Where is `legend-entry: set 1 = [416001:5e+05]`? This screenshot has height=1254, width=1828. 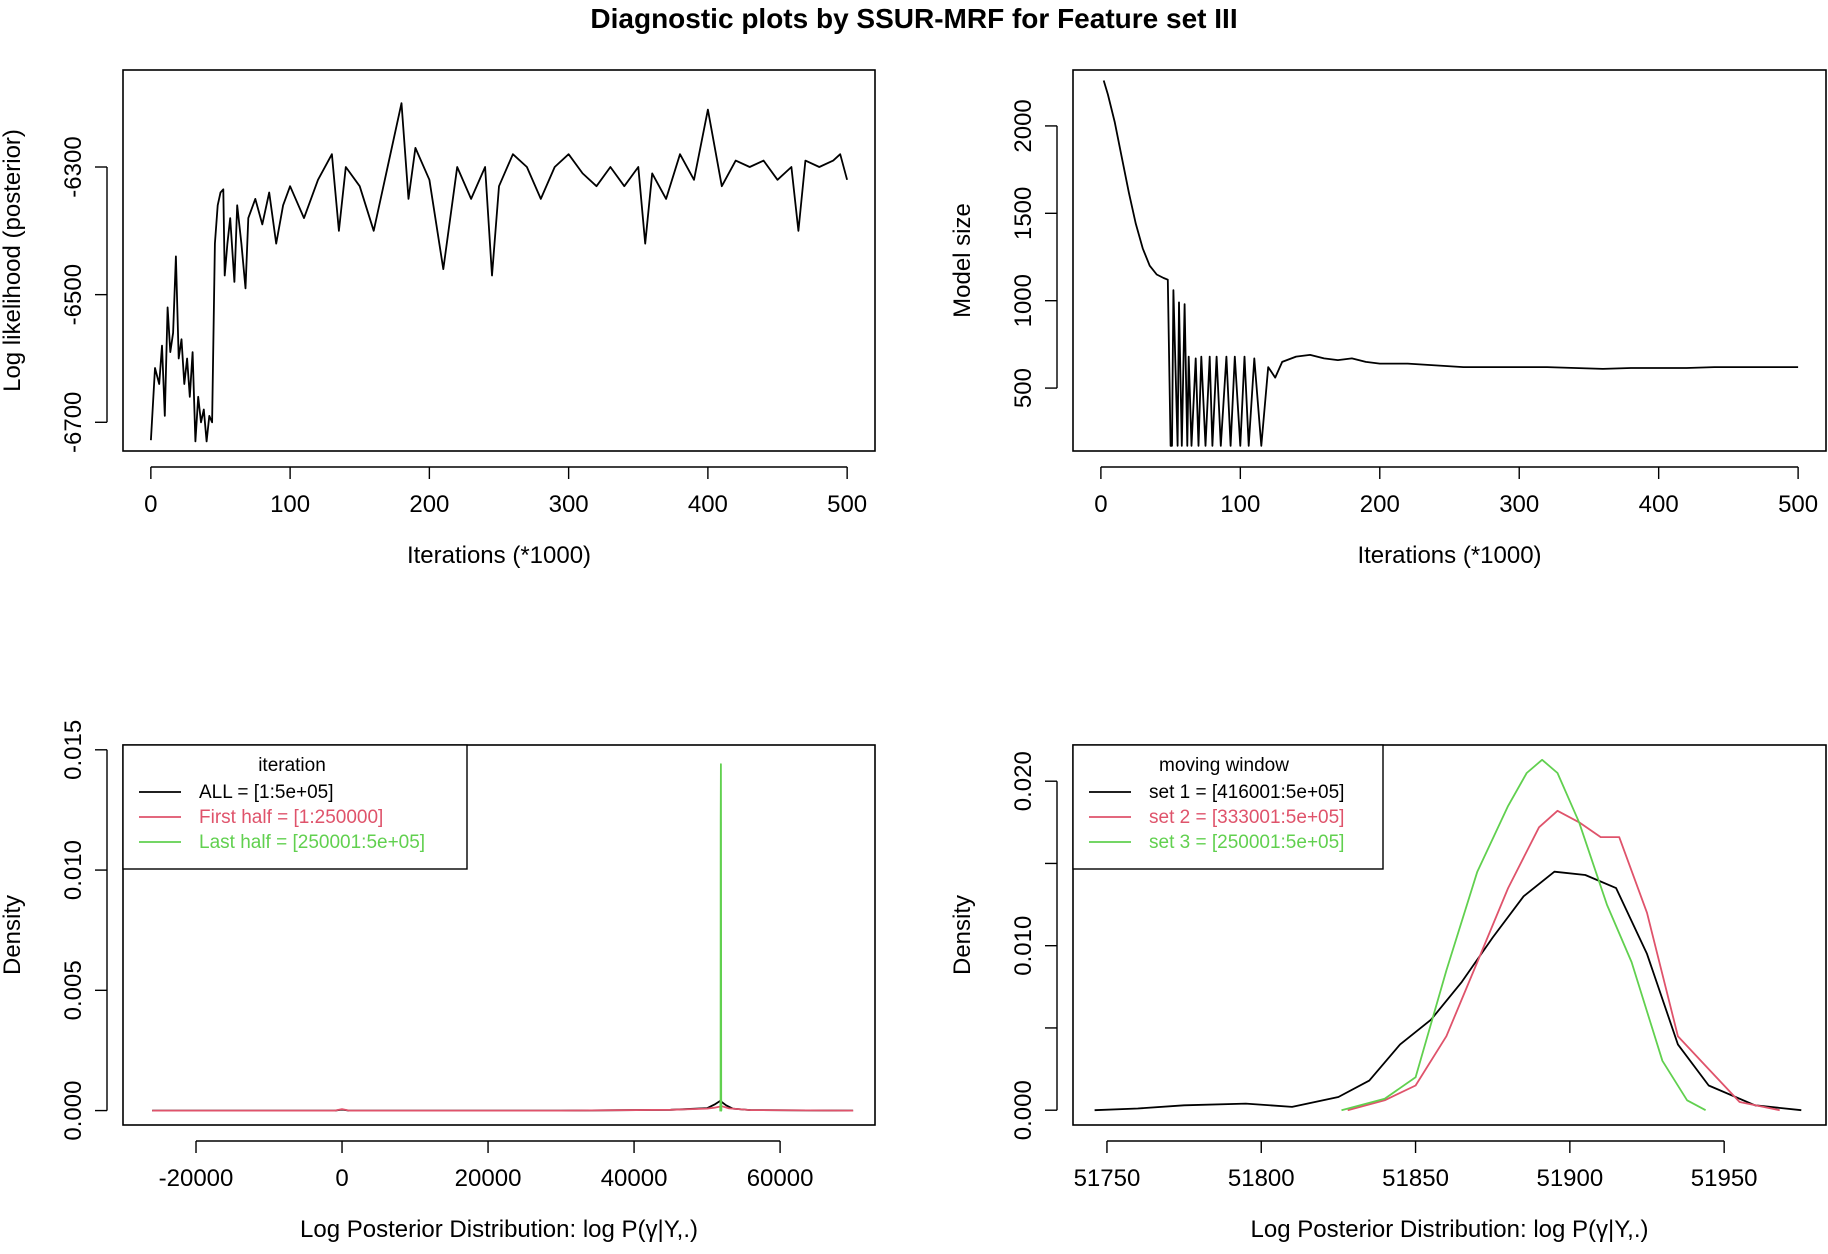 legend-entry: set 1 = [416001:5e+05] is located at coordinates (1246, 792).